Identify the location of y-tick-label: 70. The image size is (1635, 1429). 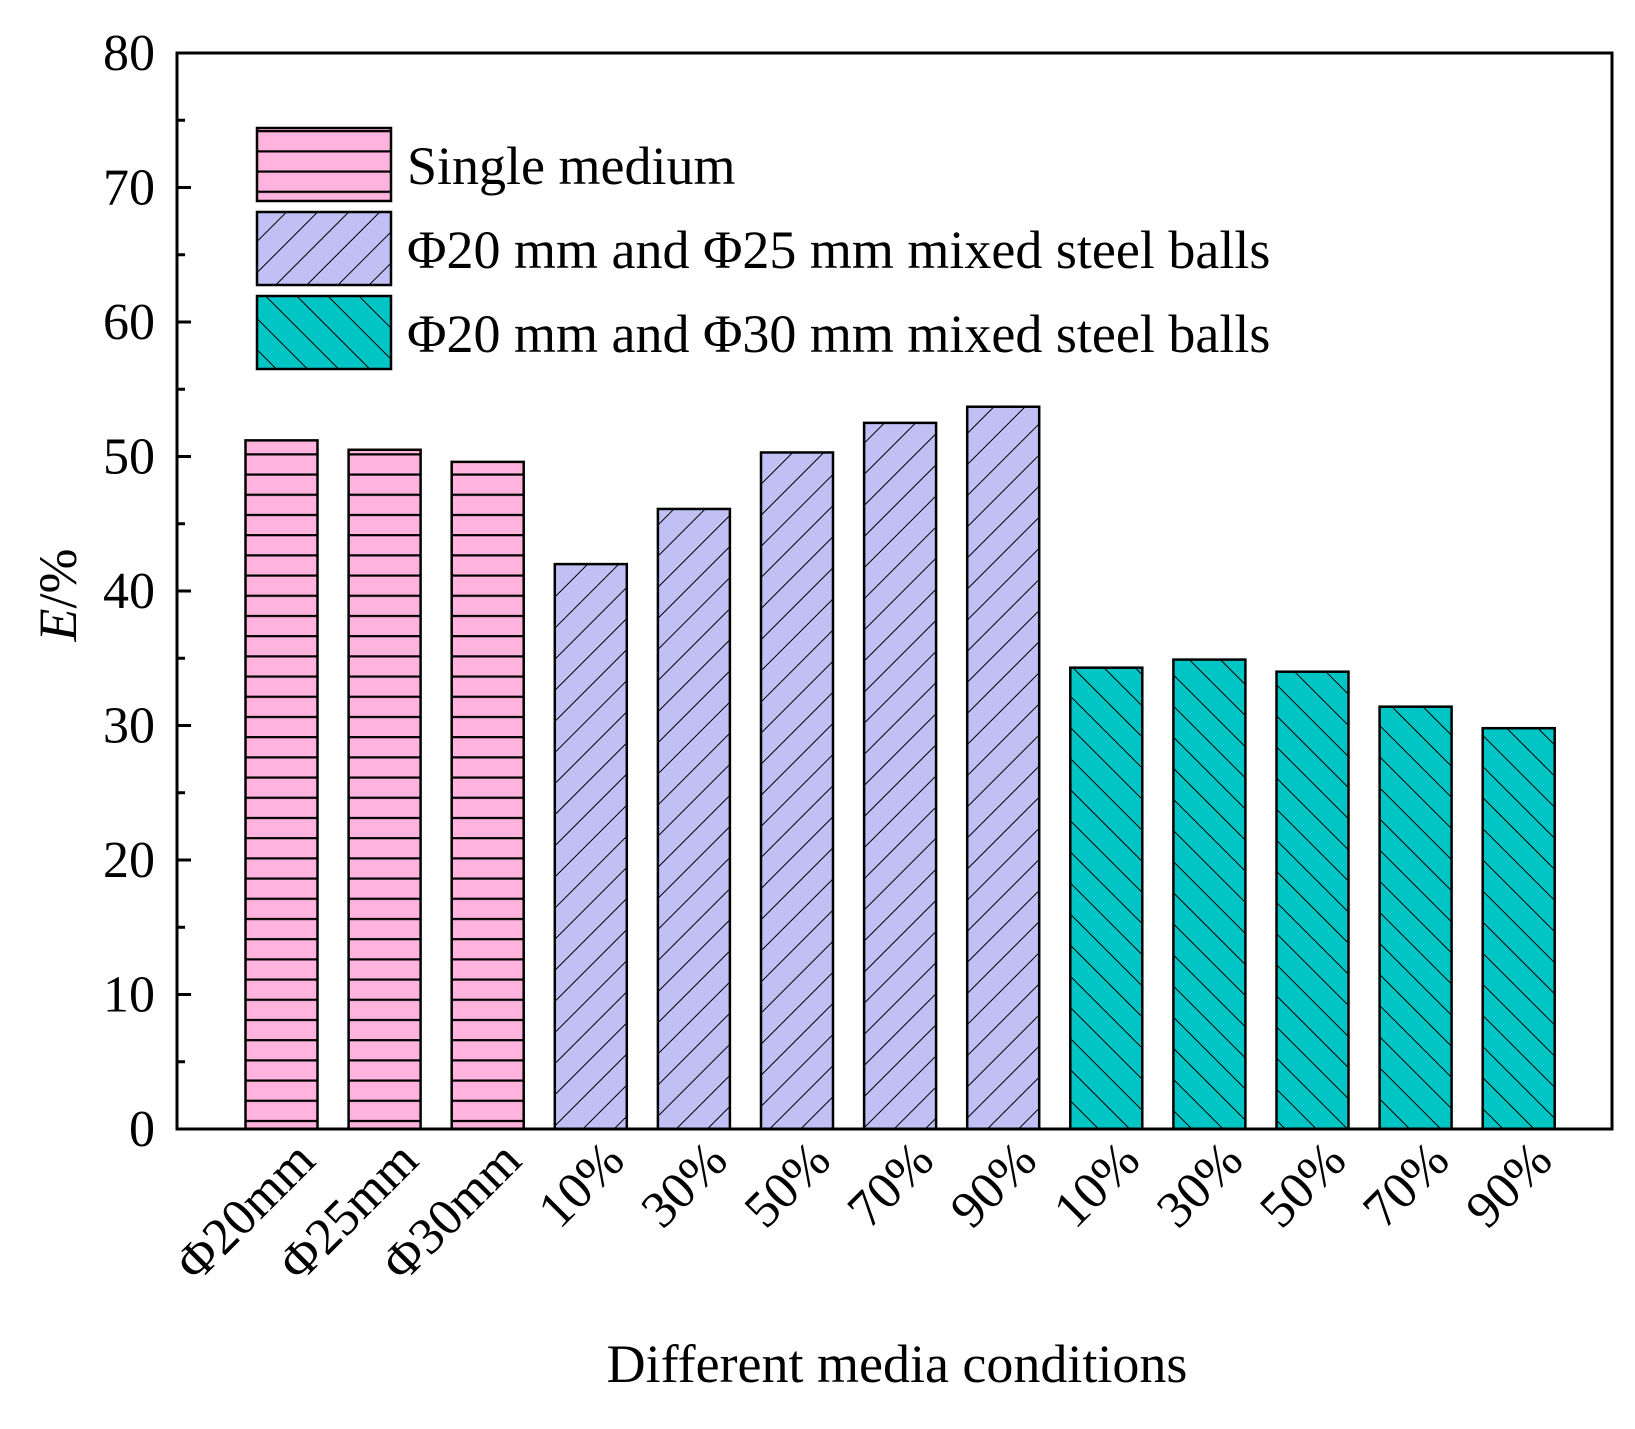
(129, 188).